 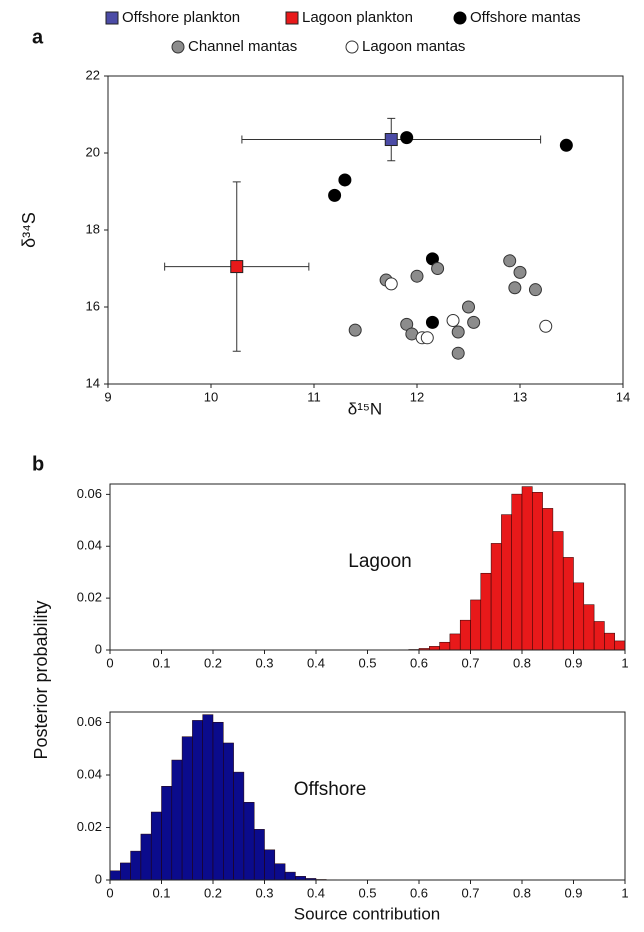 I want to click on annotation: Lagoon, so click(x=379, y=561).